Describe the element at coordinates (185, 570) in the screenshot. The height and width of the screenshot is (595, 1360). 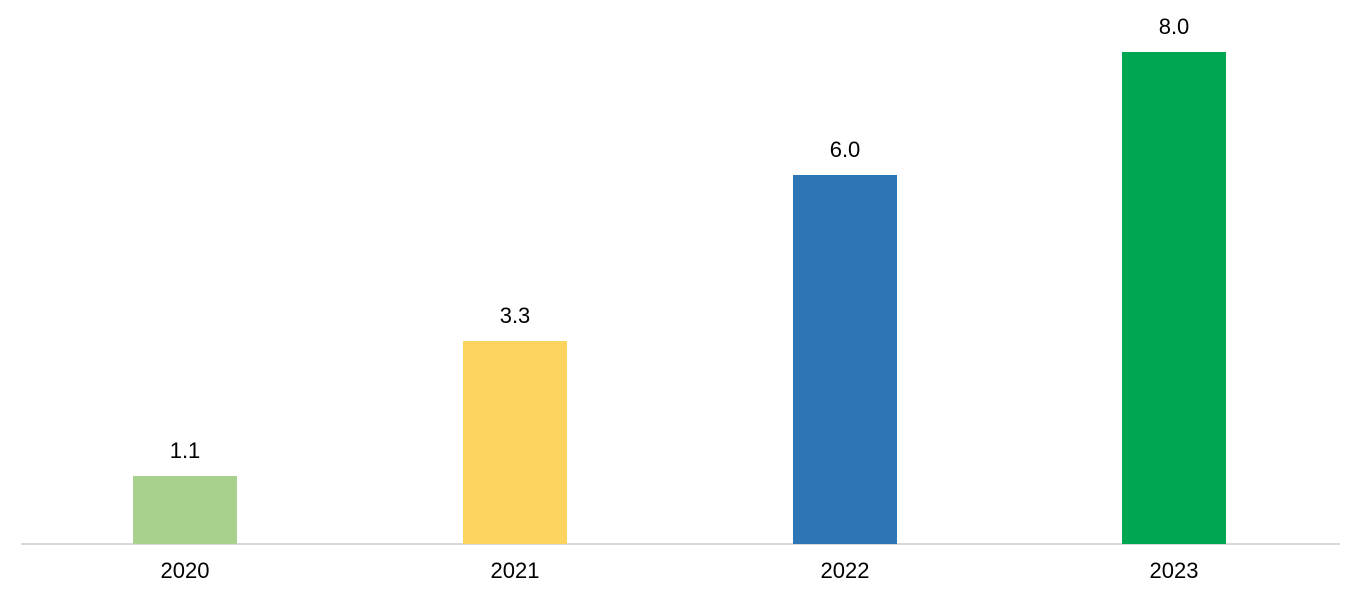
I see `x-axis-label: 2020` at that location.